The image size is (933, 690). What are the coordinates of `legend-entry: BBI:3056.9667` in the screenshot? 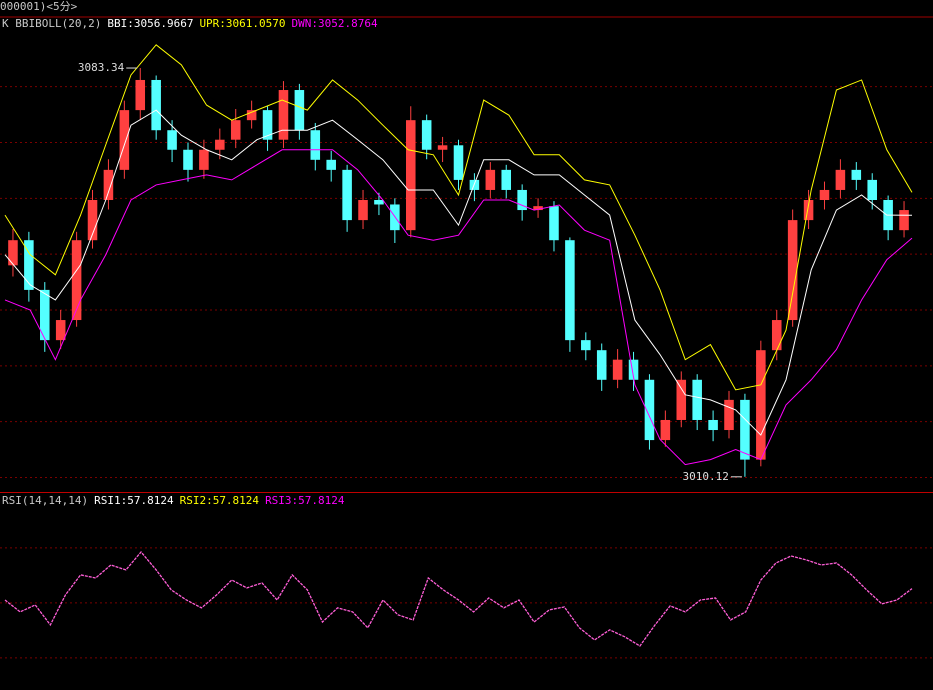 It's located at (150, 23).